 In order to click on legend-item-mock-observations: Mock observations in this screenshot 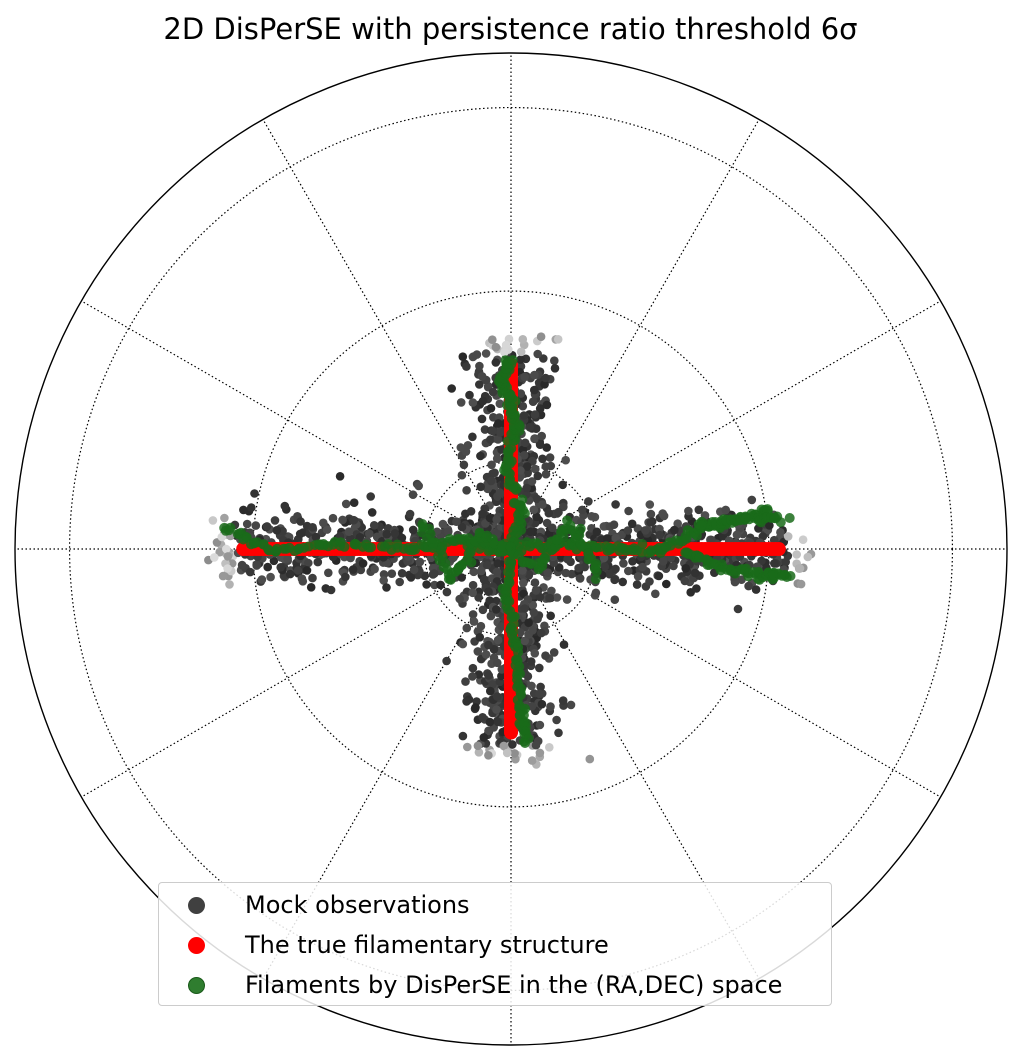, I will do `click(314, 905)`.